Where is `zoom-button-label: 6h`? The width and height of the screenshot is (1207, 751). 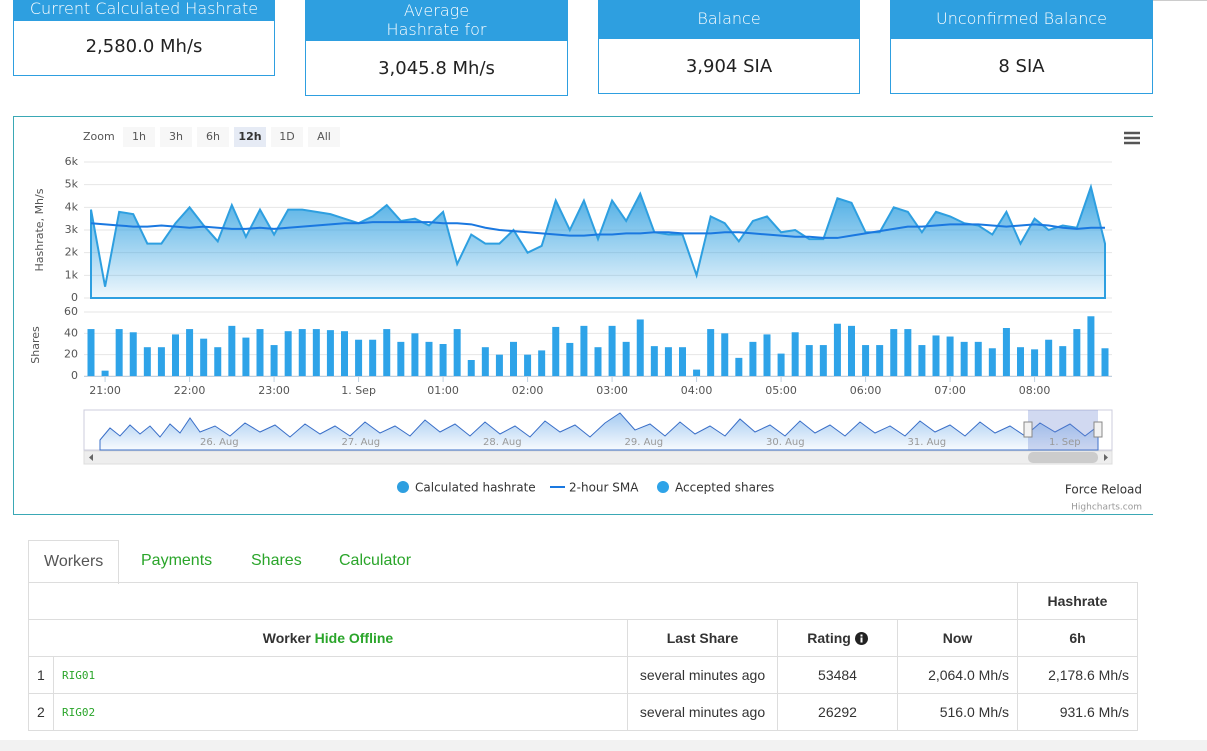 zoom-button-label: 6h is located at coordinates (213, 136).